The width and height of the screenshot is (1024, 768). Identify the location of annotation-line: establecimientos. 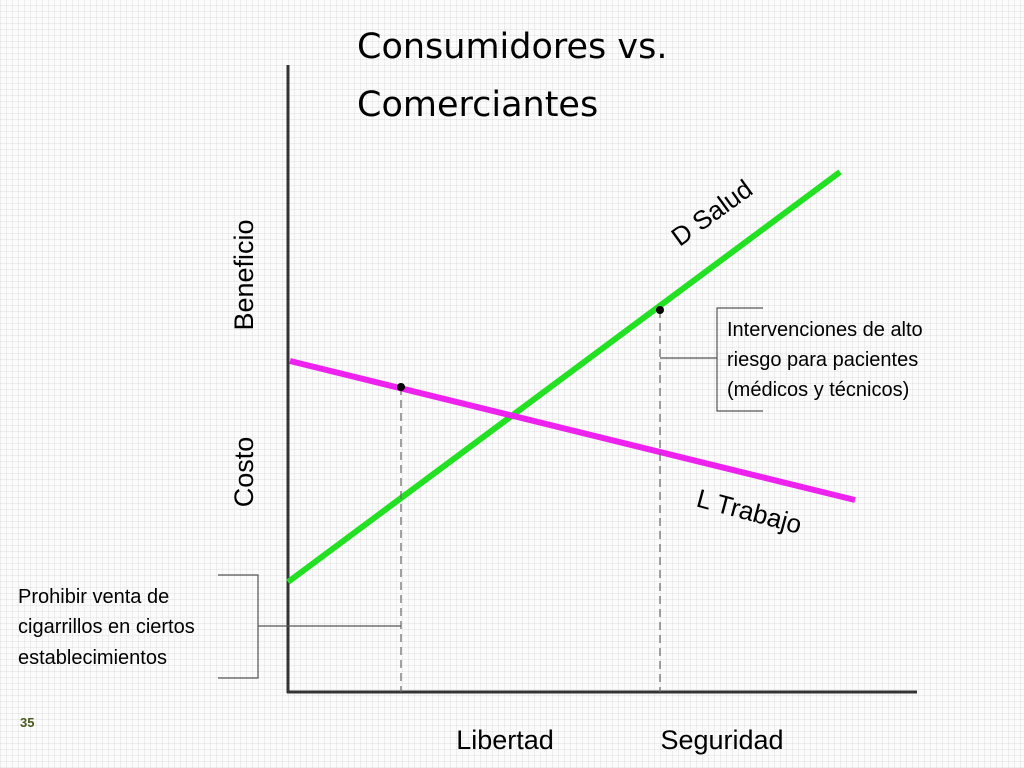
(92, 658).